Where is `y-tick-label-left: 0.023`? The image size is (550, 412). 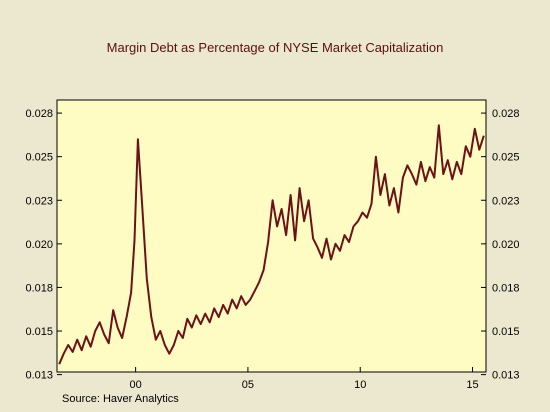 y-tick-label-left: 0.023 is located at coordinates (39, 201).